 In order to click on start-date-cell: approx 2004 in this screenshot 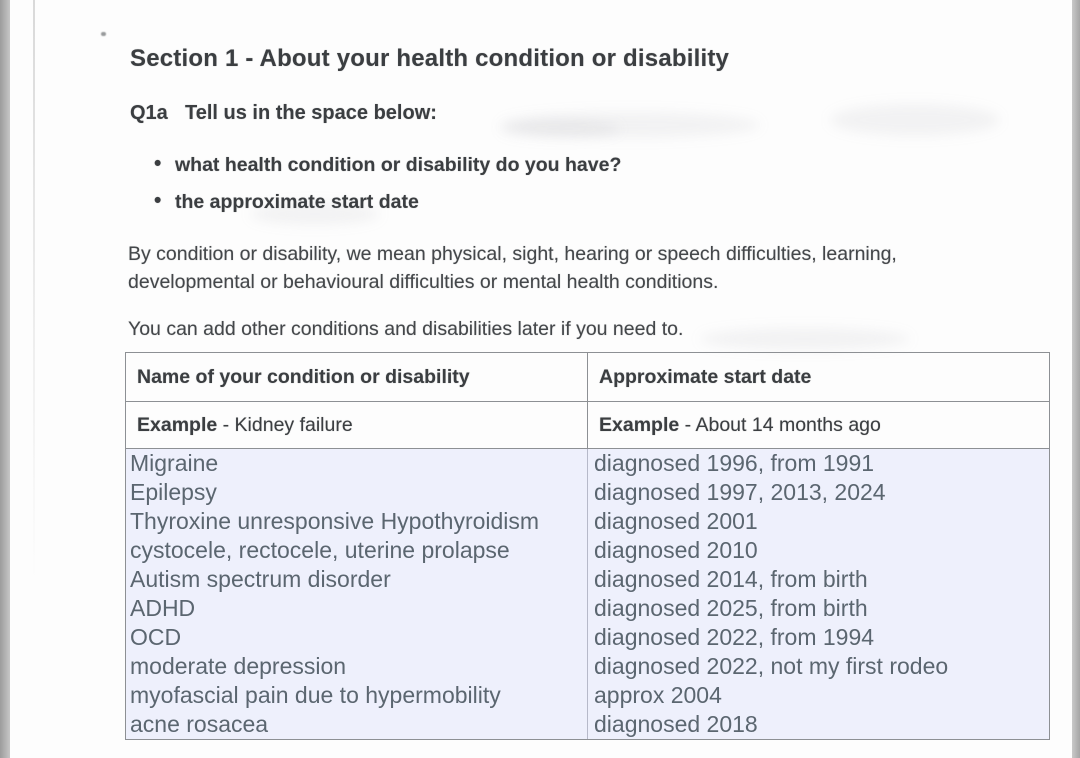, I will do `click(818, 695)`.